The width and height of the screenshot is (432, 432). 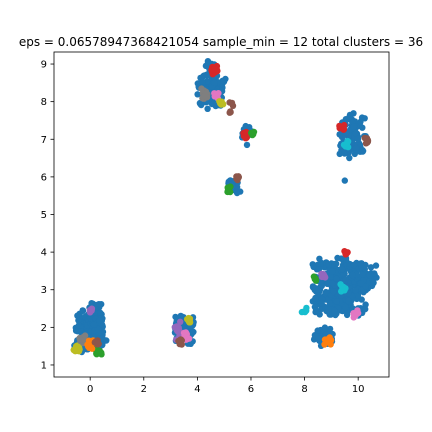 I want to click on y-tick-label: 6, so click(x=44, y=177).